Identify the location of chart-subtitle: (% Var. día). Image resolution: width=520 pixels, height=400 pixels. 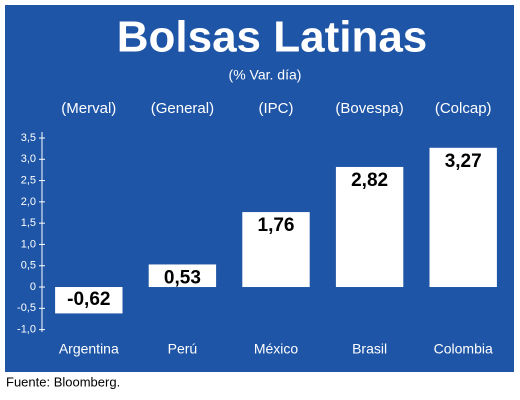
(265, 75).